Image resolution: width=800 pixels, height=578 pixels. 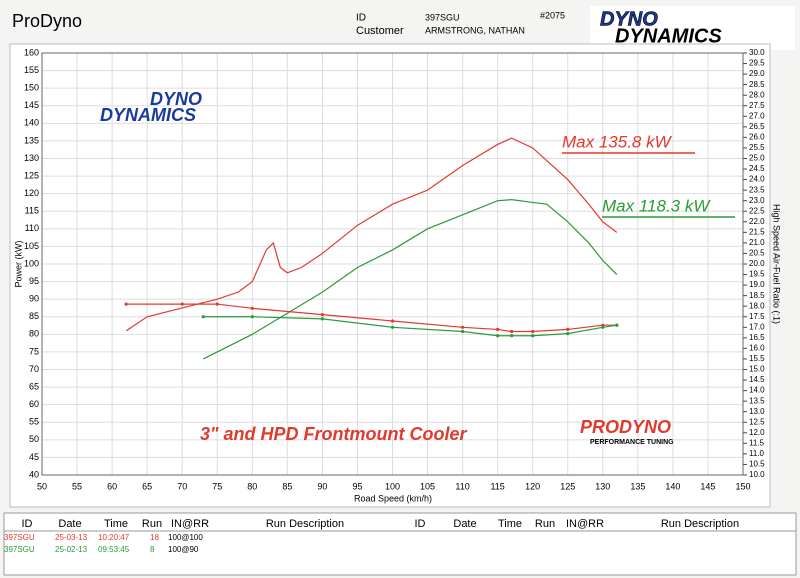 What do you see at coordinates (34, 299) in the screenshot?
I see `y-tick-label: 90` at bounding box center [34, 299].